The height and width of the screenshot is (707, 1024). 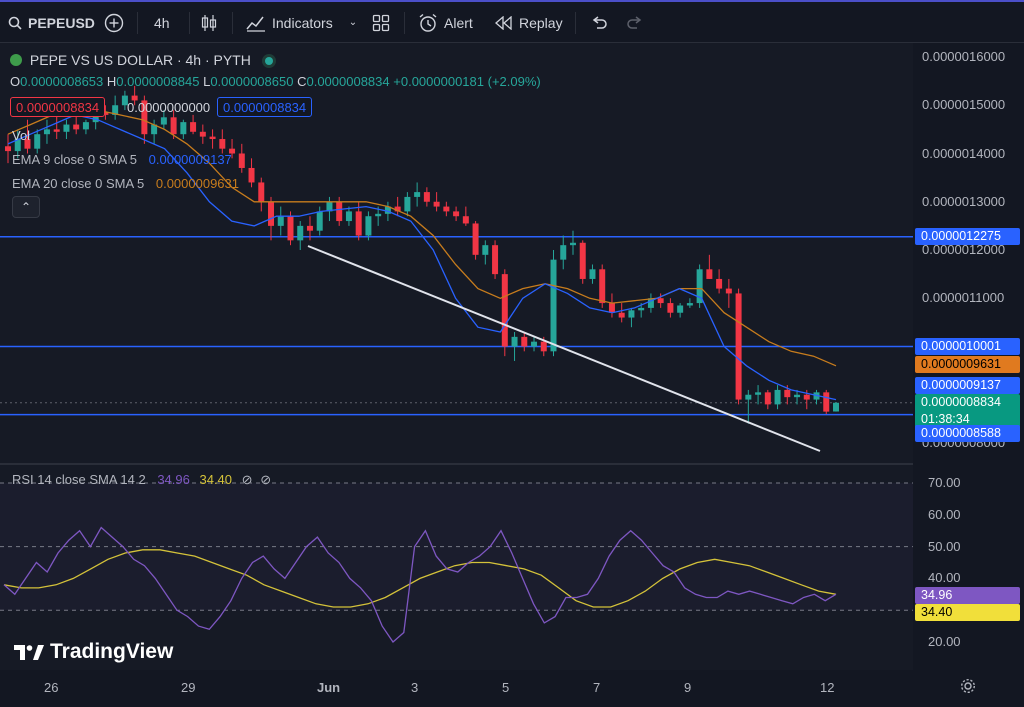 I want to click on chevron-up-icon: ⌃, so click(x=26, y=207).